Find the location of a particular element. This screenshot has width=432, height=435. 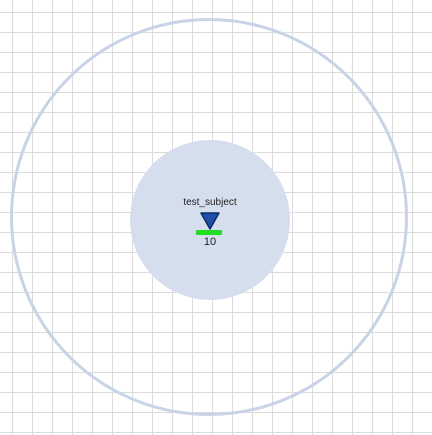

entity-health-bar is located at coordinates (209, 232).